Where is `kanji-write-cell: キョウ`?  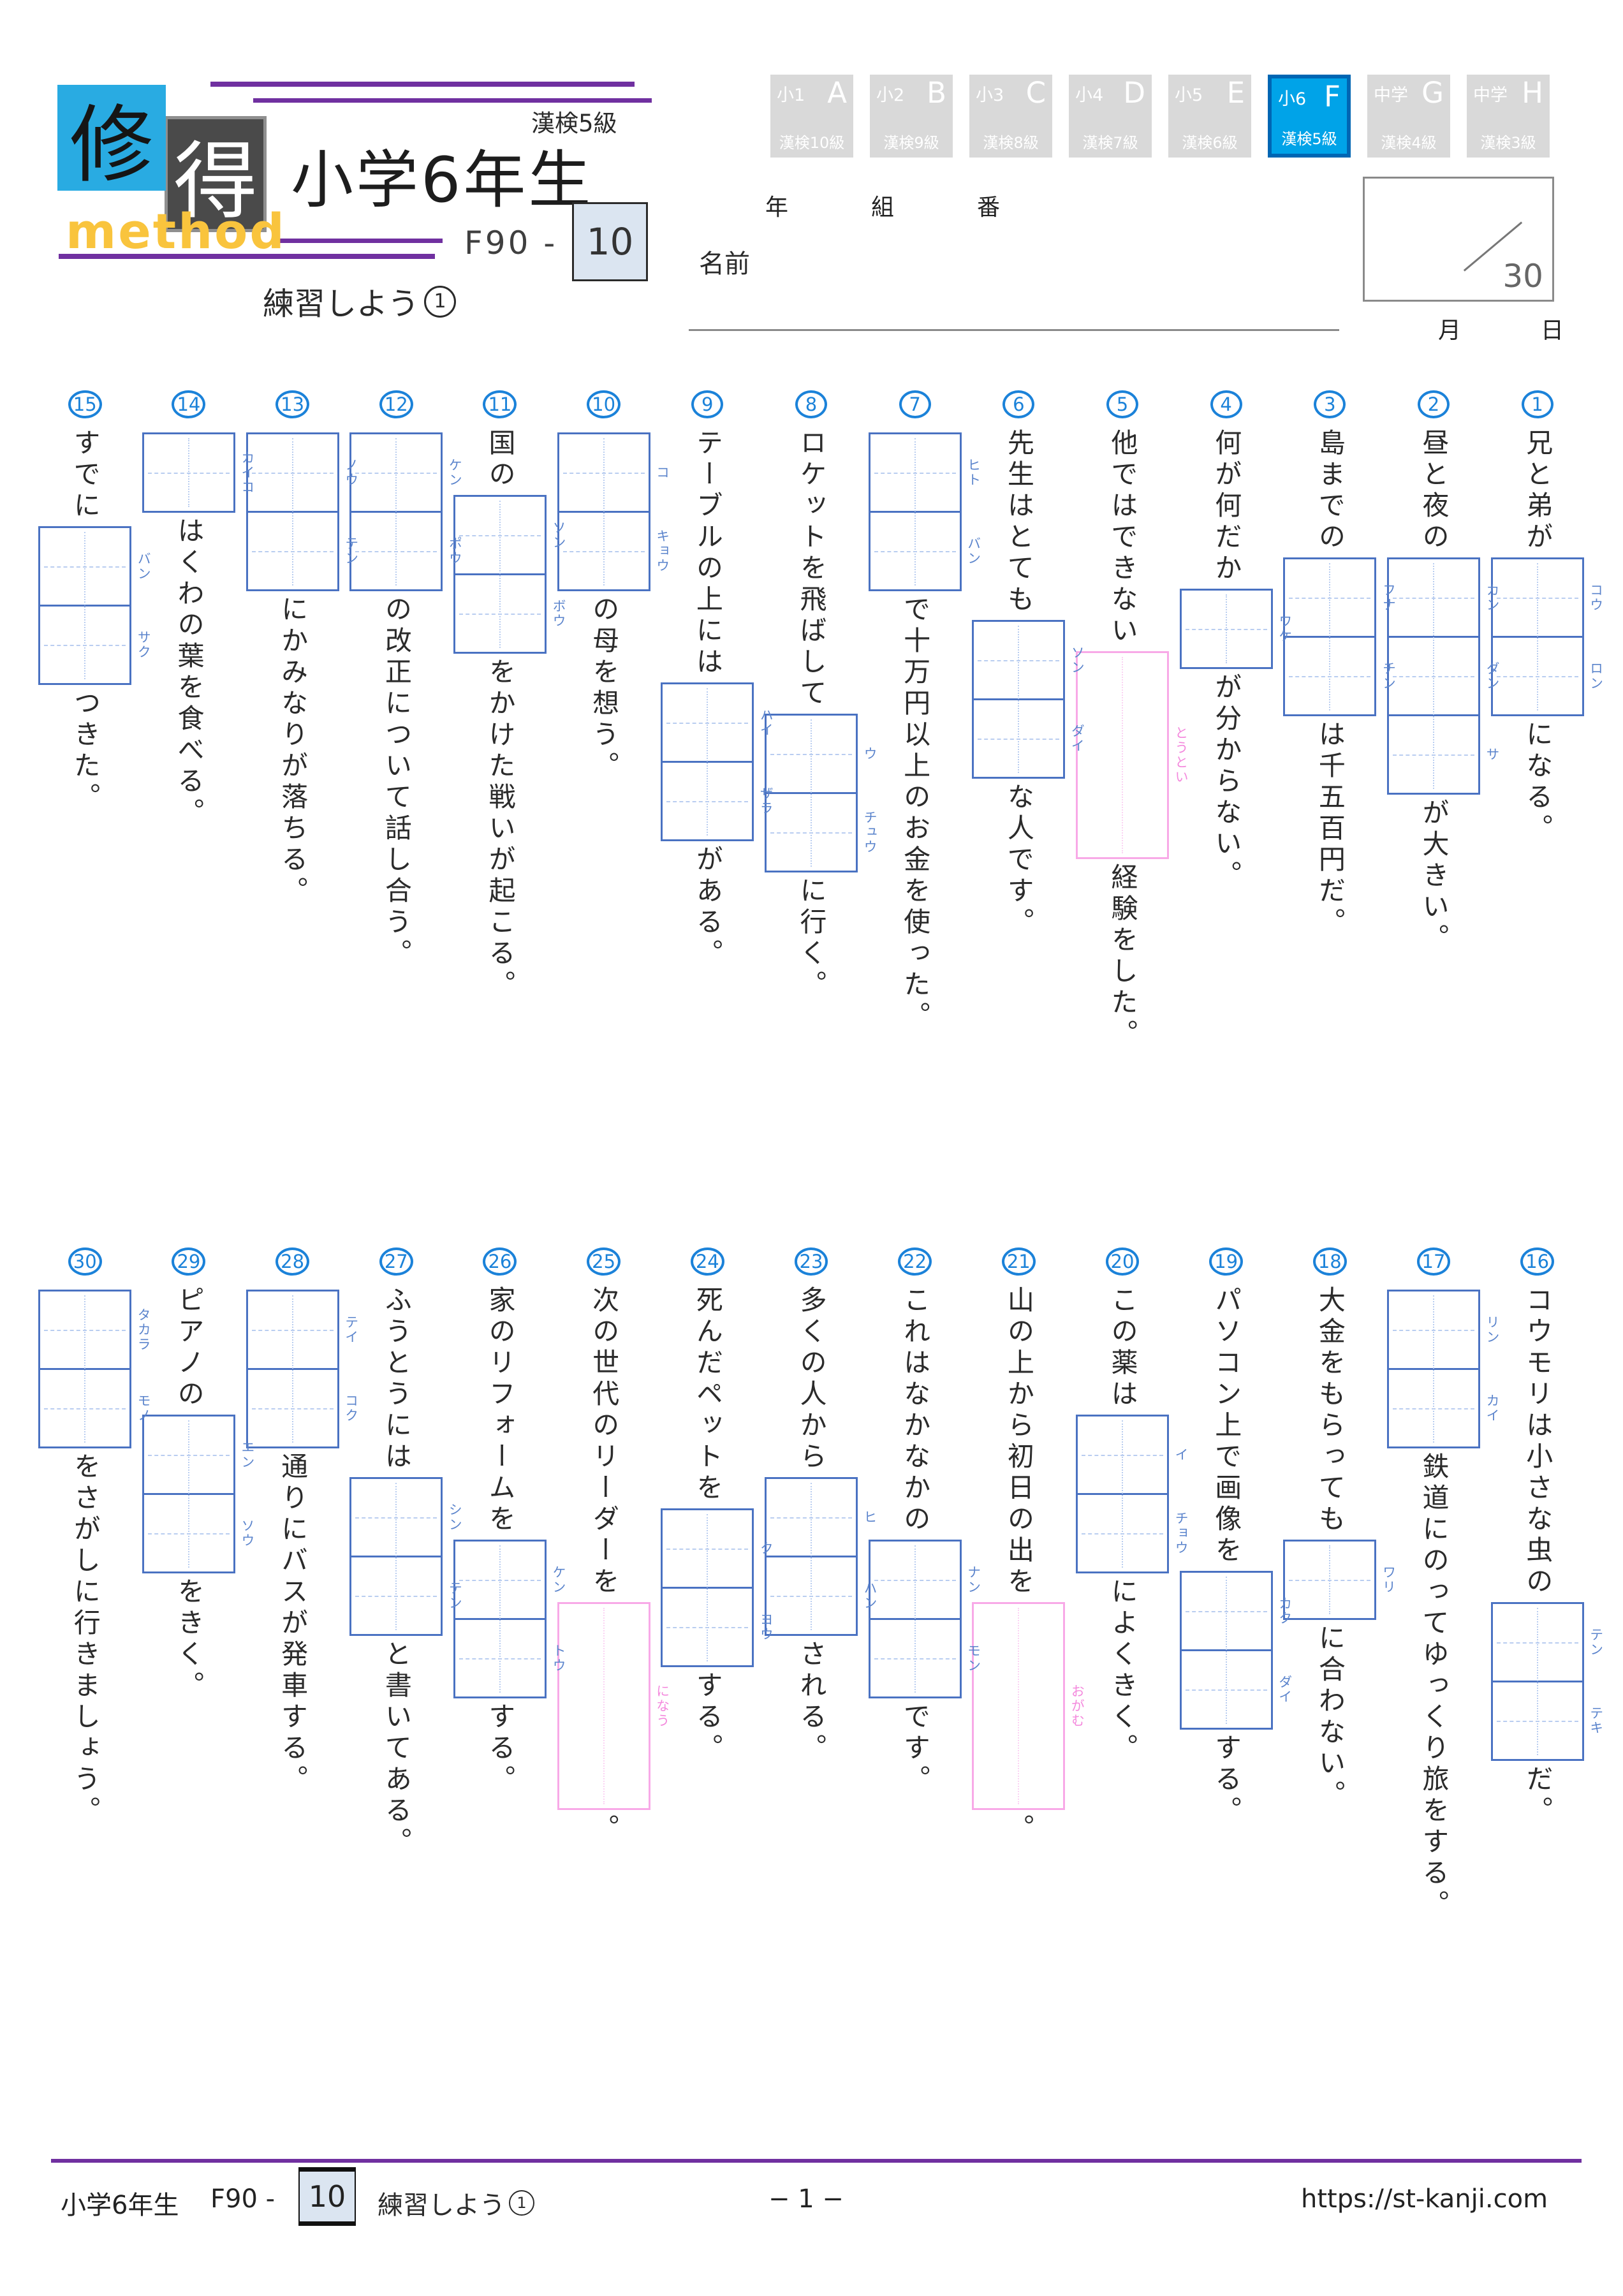
kanji-write-cell: キョウ is located at coordinates (614, 550).